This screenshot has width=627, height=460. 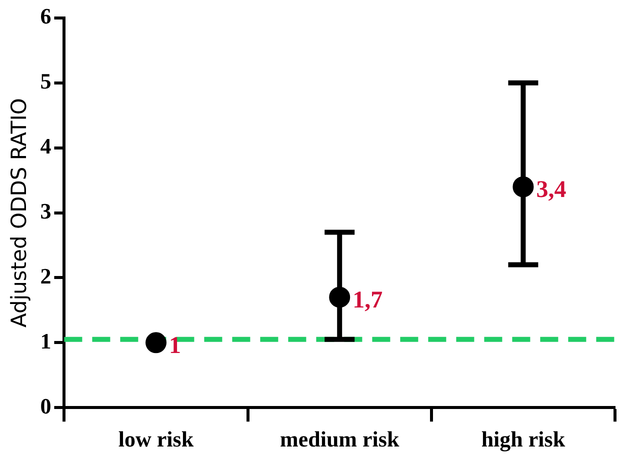 What do you see at coordinates (46, 211) in the screenshot?
I see `y-tick-label: 3` at bounding box center [46, 211].